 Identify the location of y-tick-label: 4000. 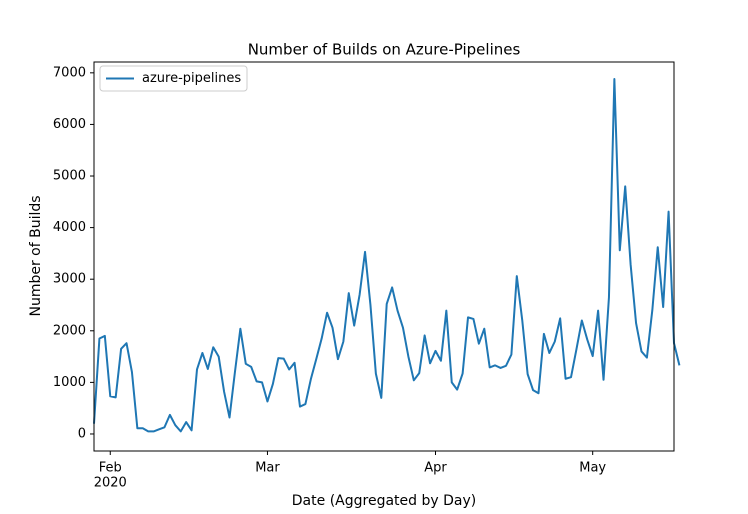
(69, 227).